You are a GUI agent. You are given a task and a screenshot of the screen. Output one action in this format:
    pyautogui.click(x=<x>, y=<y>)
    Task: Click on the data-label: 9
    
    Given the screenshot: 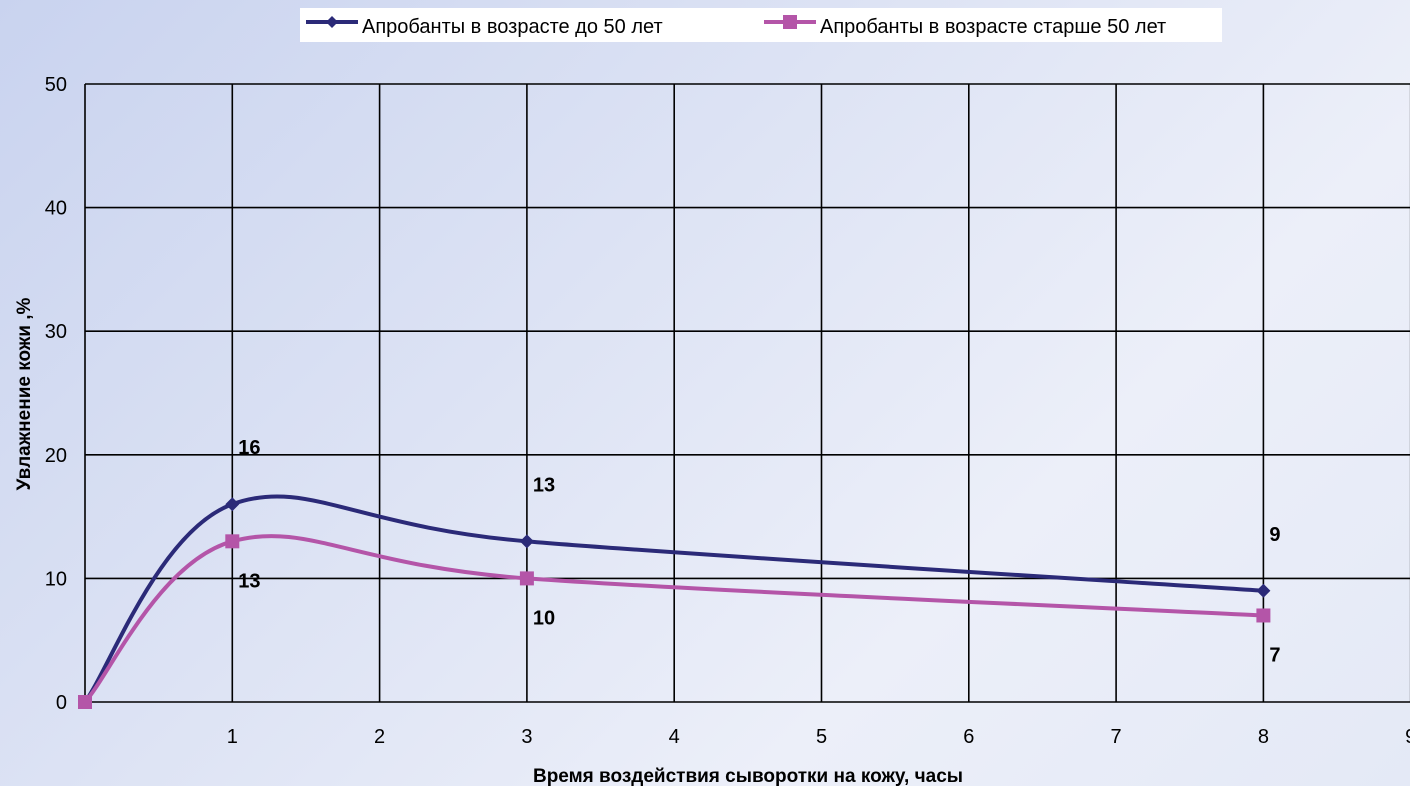 What is the action you would take?
    pyautogui.click(x=1274, y=535)
    